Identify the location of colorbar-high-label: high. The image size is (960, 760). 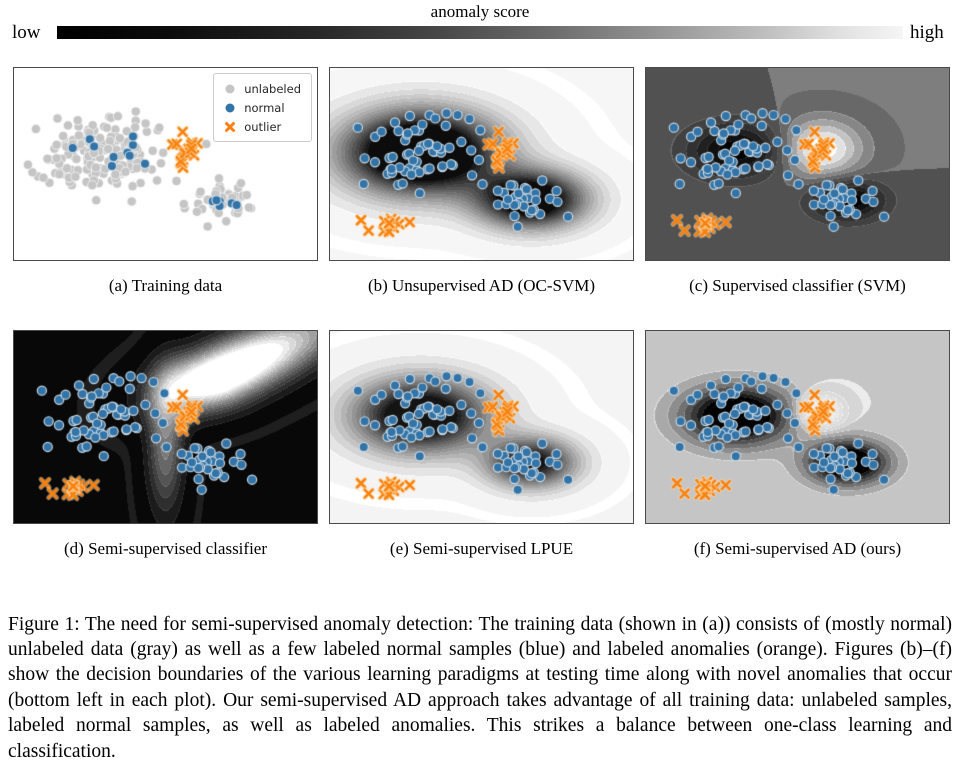
(927, 32).